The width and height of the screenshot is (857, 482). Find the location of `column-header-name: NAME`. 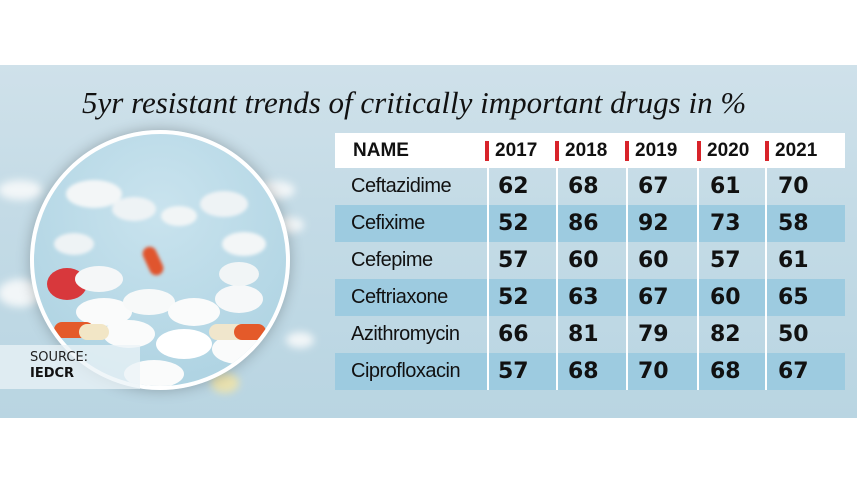

column-header-name: NAME is located at coordinates (381, 150).